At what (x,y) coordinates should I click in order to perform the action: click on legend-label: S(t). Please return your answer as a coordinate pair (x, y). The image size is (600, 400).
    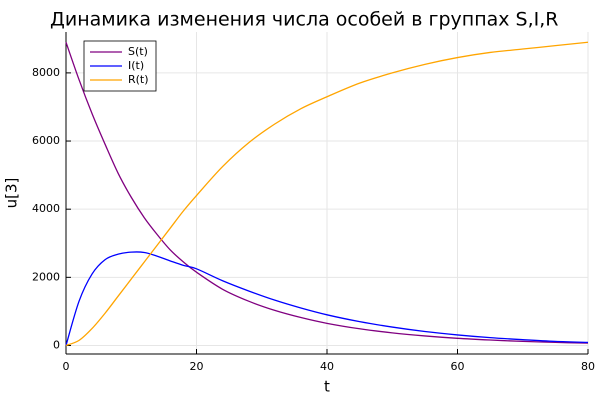
    Looking at the image, I should click on (138, 51).